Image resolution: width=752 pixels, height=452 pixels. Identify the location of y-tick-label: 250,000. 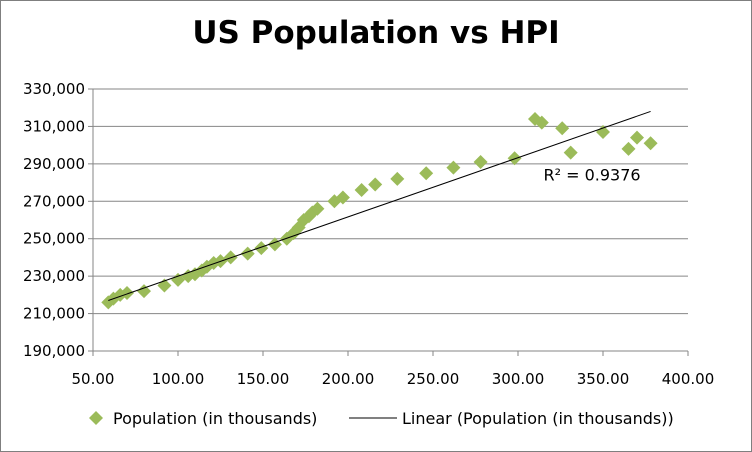
(54, 239).